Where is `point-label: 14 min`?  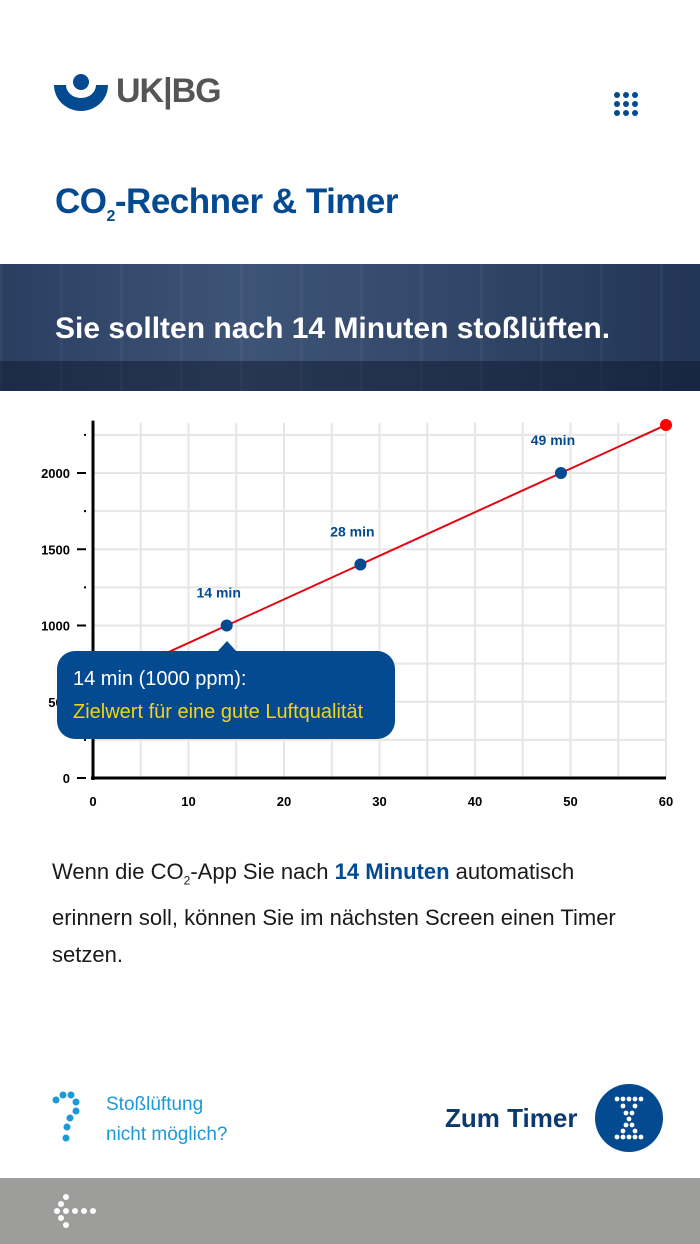
point-label: 14 min is located at coordinates (219, 593).